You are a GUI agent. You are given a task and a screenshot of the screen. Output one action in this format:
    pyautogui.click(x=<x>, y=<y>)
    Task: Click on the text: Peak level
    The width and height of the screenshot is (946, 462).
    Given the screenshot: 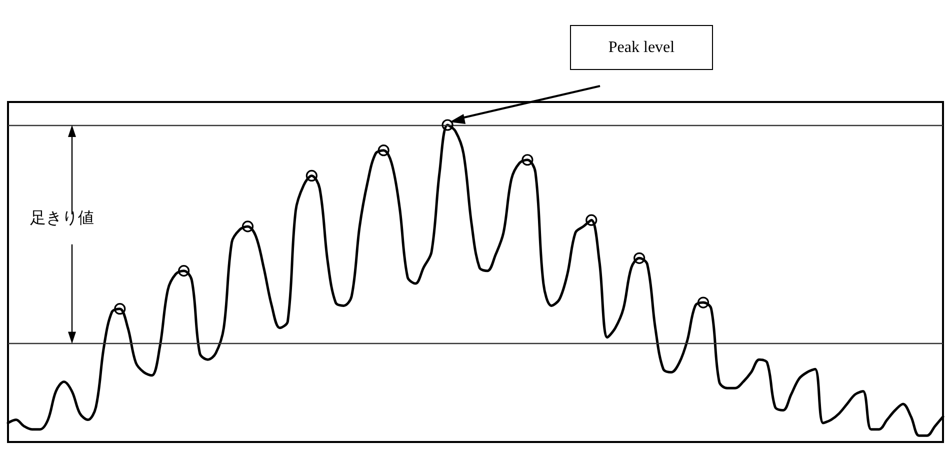 What is the action you would take?
    pyautogui.click(x=641, y=47)
    